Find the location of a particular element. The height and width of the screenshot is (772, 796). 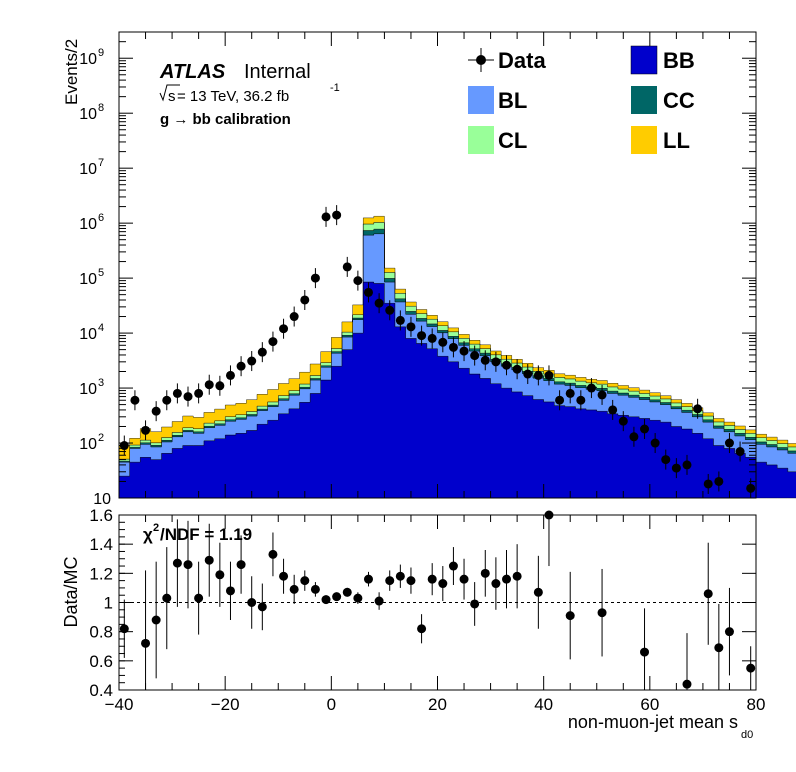

ratio-x-tick-label: 20 is located at coordinates (437, 704).